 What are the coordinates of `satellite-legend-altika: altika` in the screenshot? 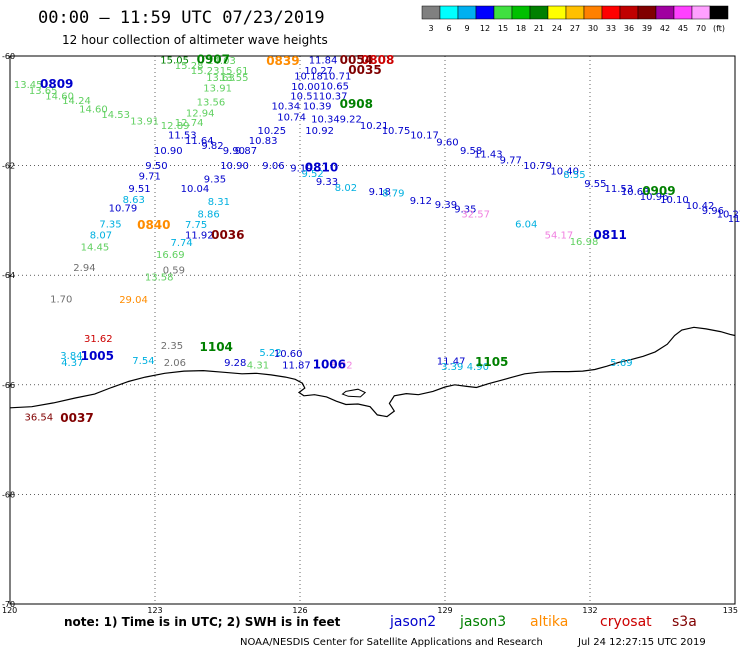 It's located at (549, 622).